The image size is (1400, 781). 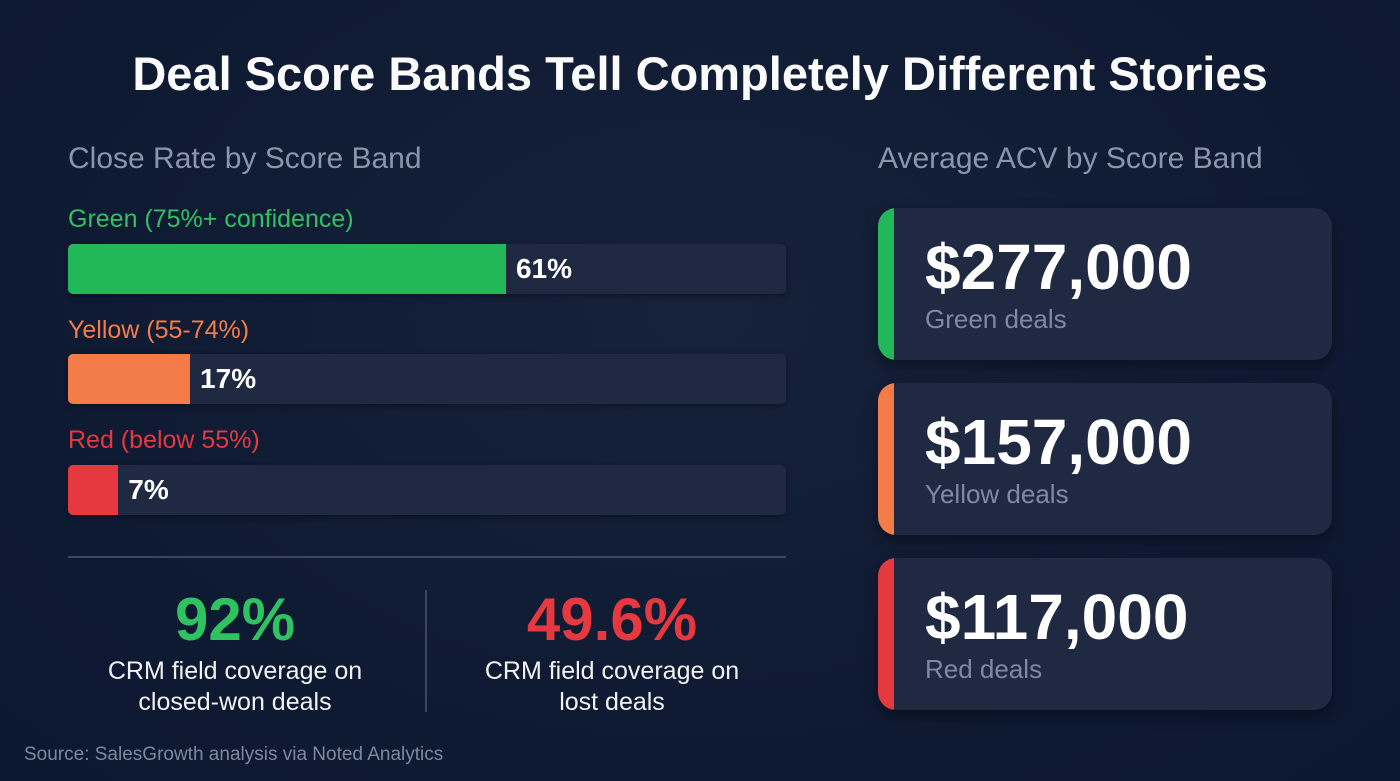 I want to click on card-accent-green, so click(x=886, y=284).